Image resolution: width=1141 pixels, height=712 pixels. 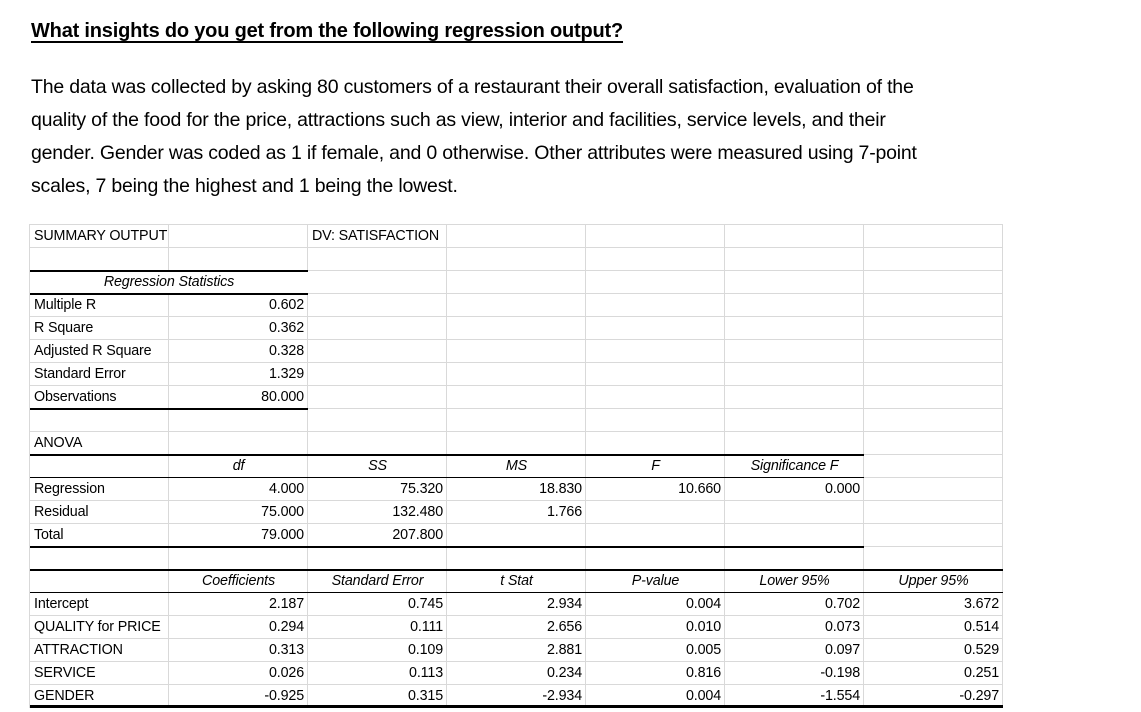 I want to click on stat-label: Adjusted R Square, so click(x=93, y=351).